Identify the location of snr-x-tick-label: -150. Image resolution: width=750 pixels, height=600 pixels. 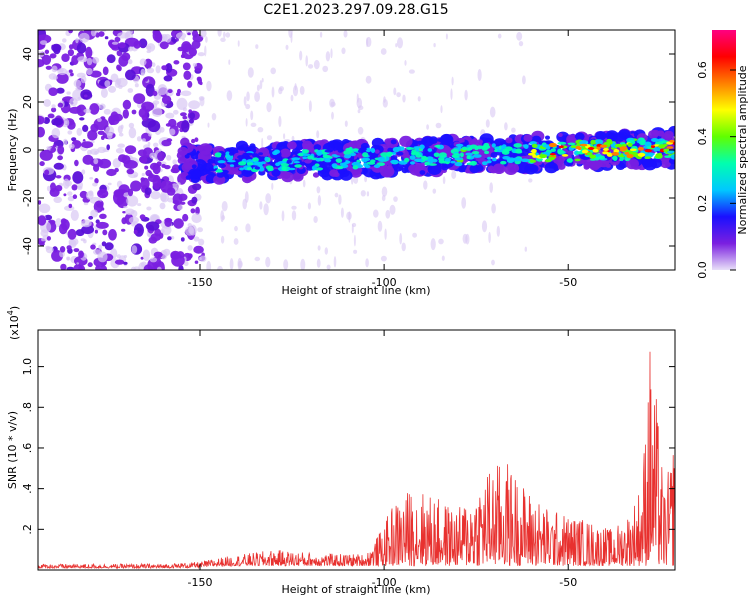
(200, 582).